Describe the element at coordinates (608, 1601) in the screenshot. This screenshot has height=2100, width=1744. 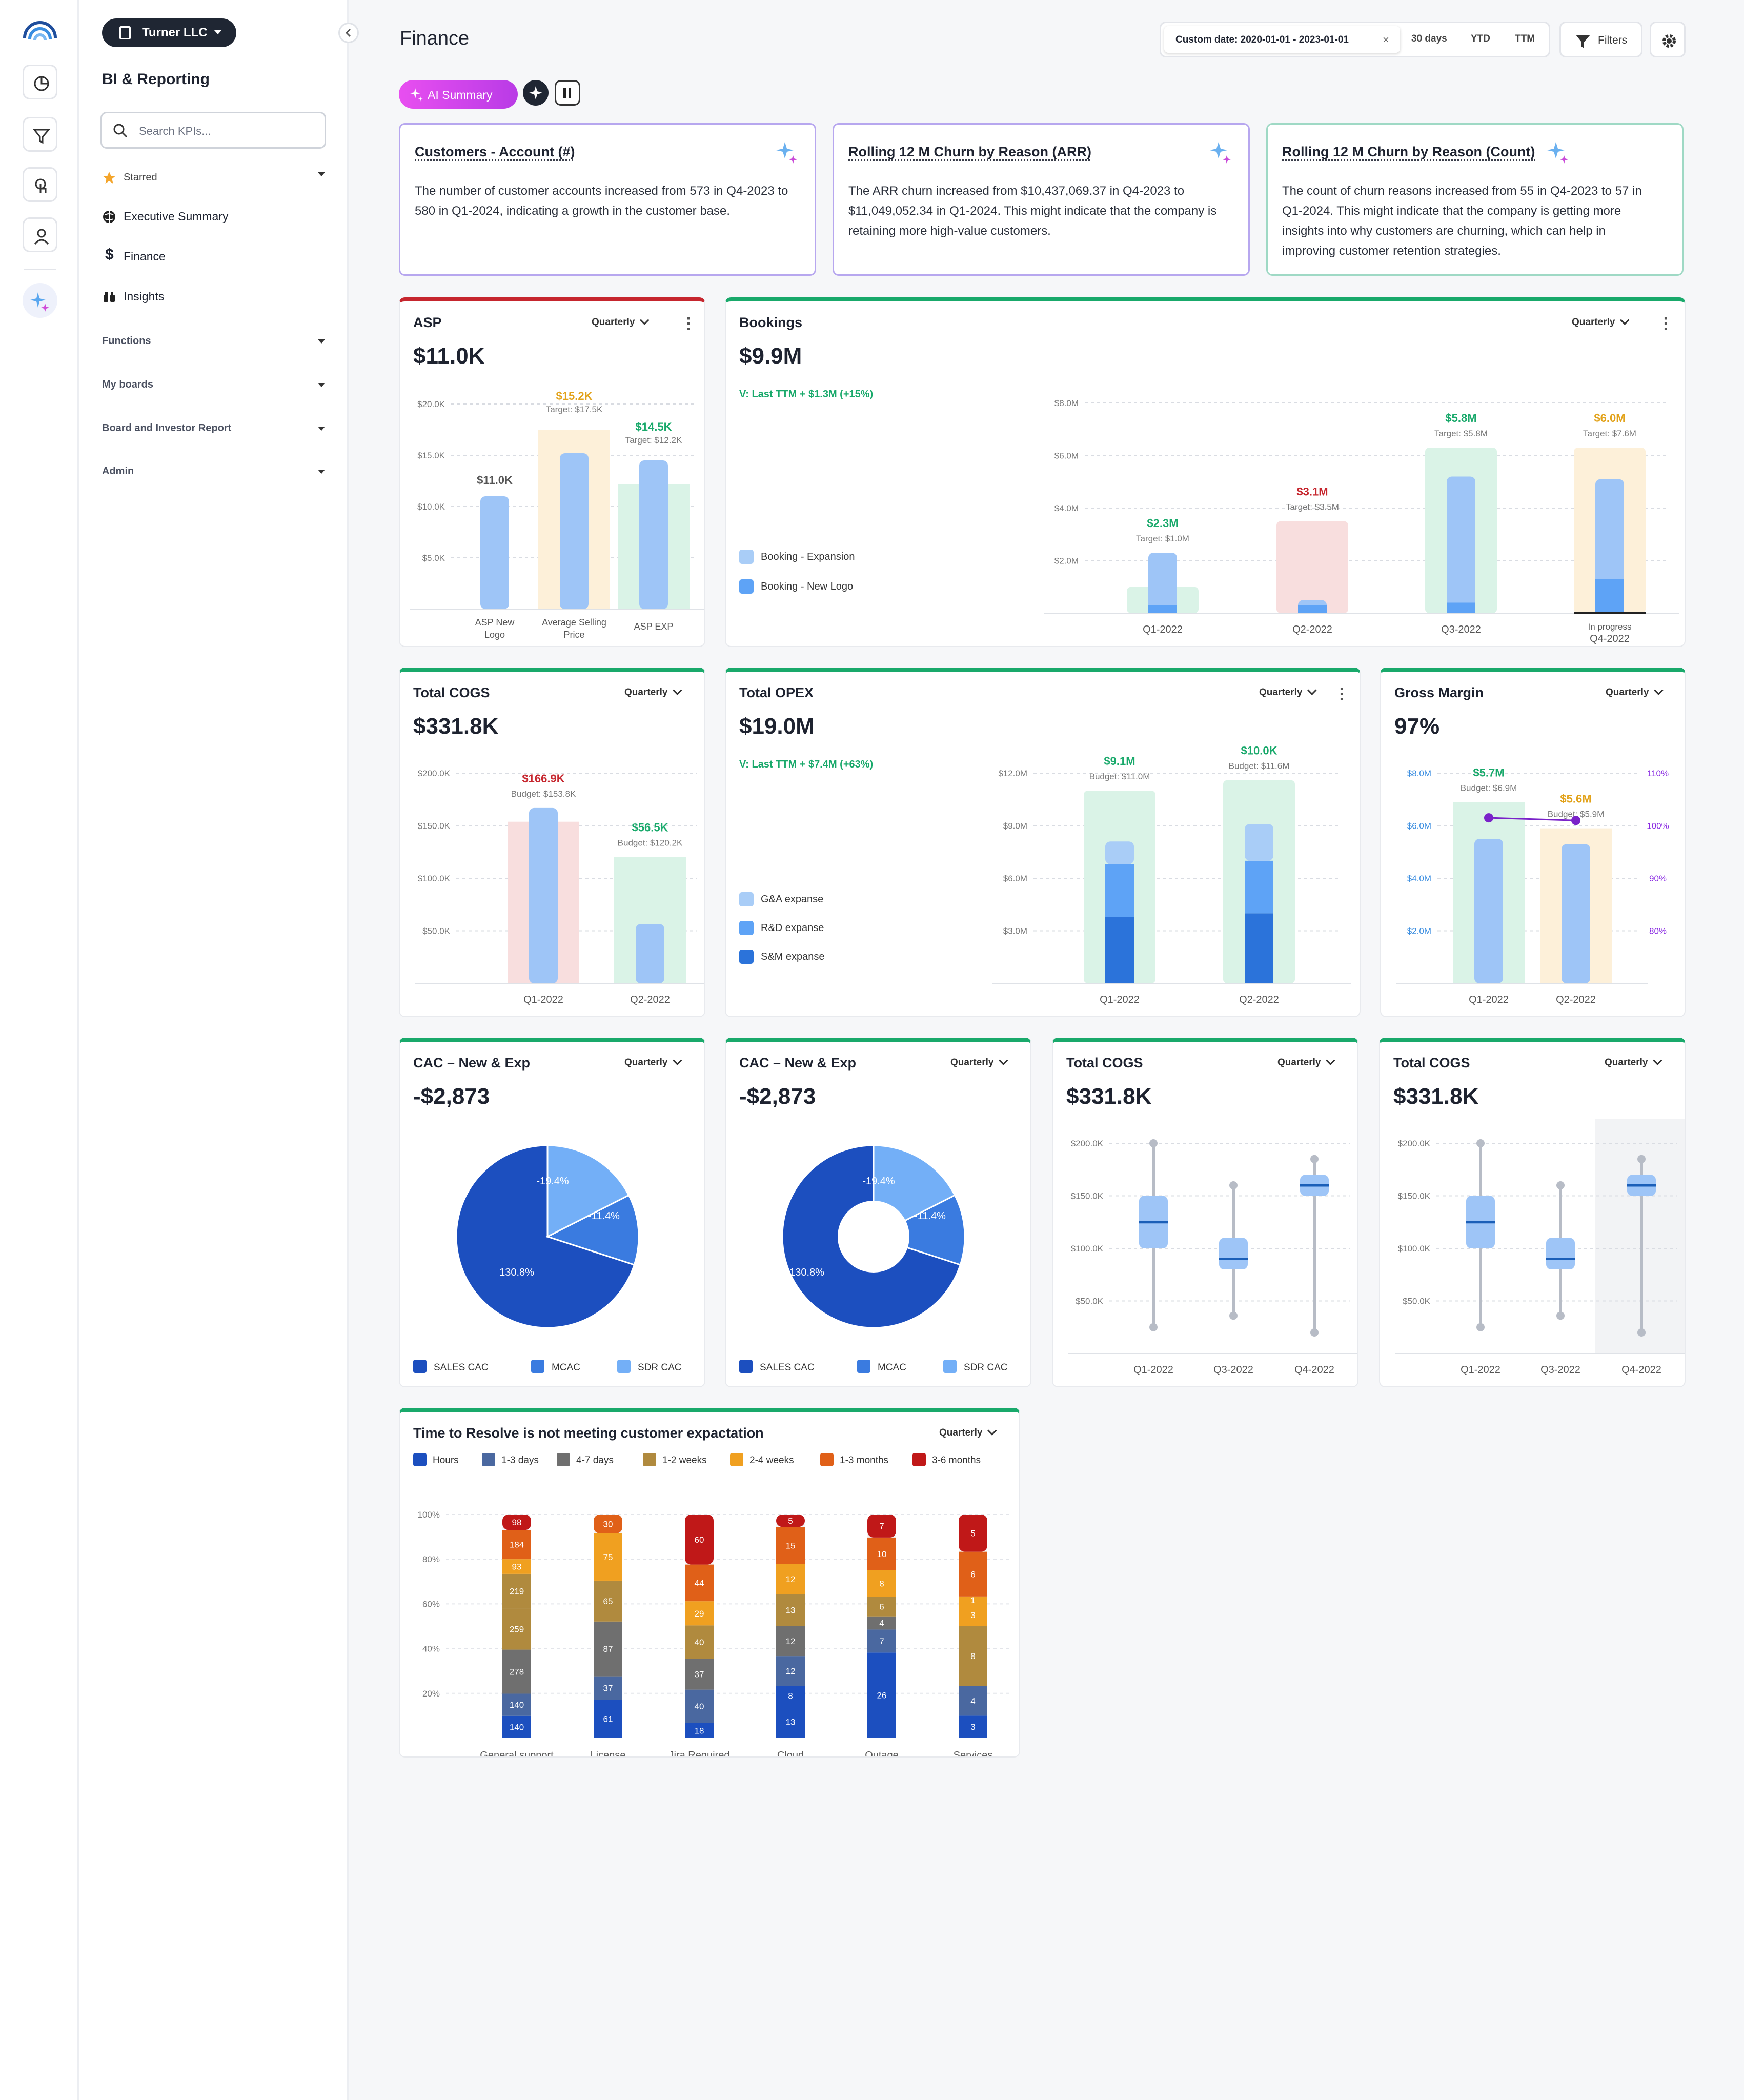
I see `segment-label: 65` at that location.